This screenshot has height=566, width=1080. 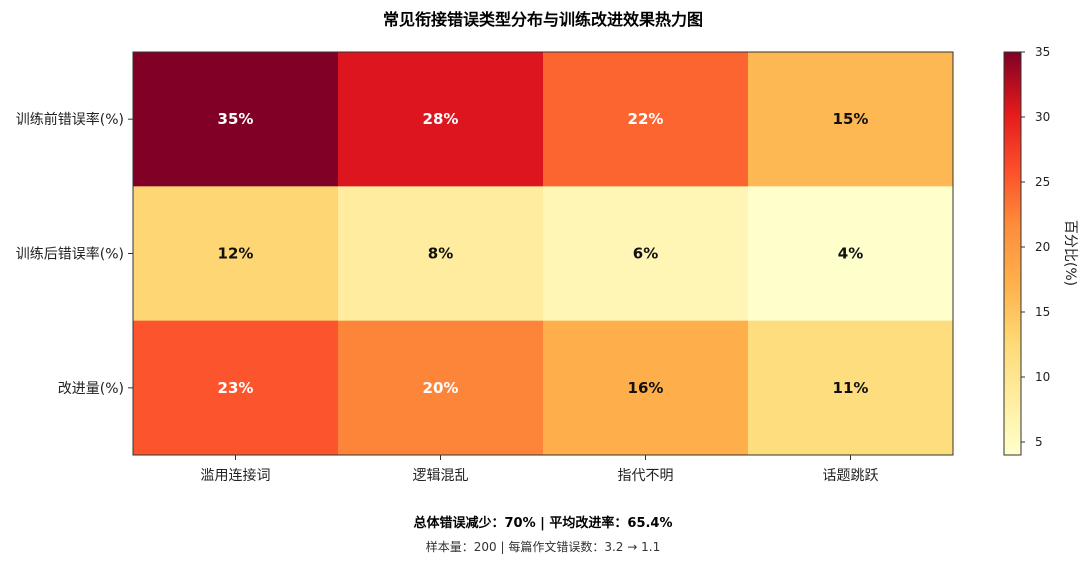 I want to click on cell-value-label: 16%, so click(x=646, y=388).